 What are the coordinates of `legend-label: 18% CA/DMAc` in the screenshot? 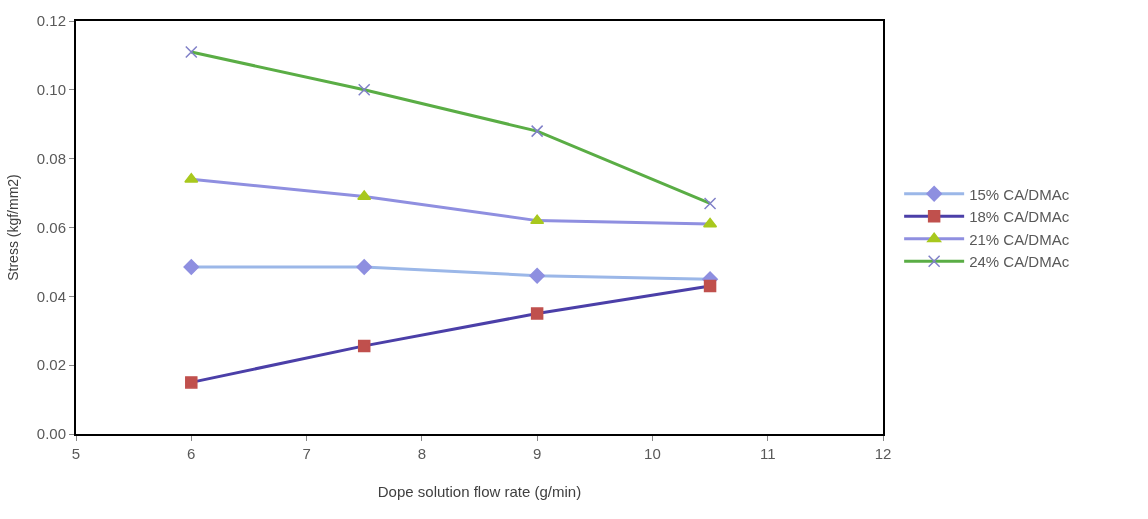 It's located at (1019, 217).